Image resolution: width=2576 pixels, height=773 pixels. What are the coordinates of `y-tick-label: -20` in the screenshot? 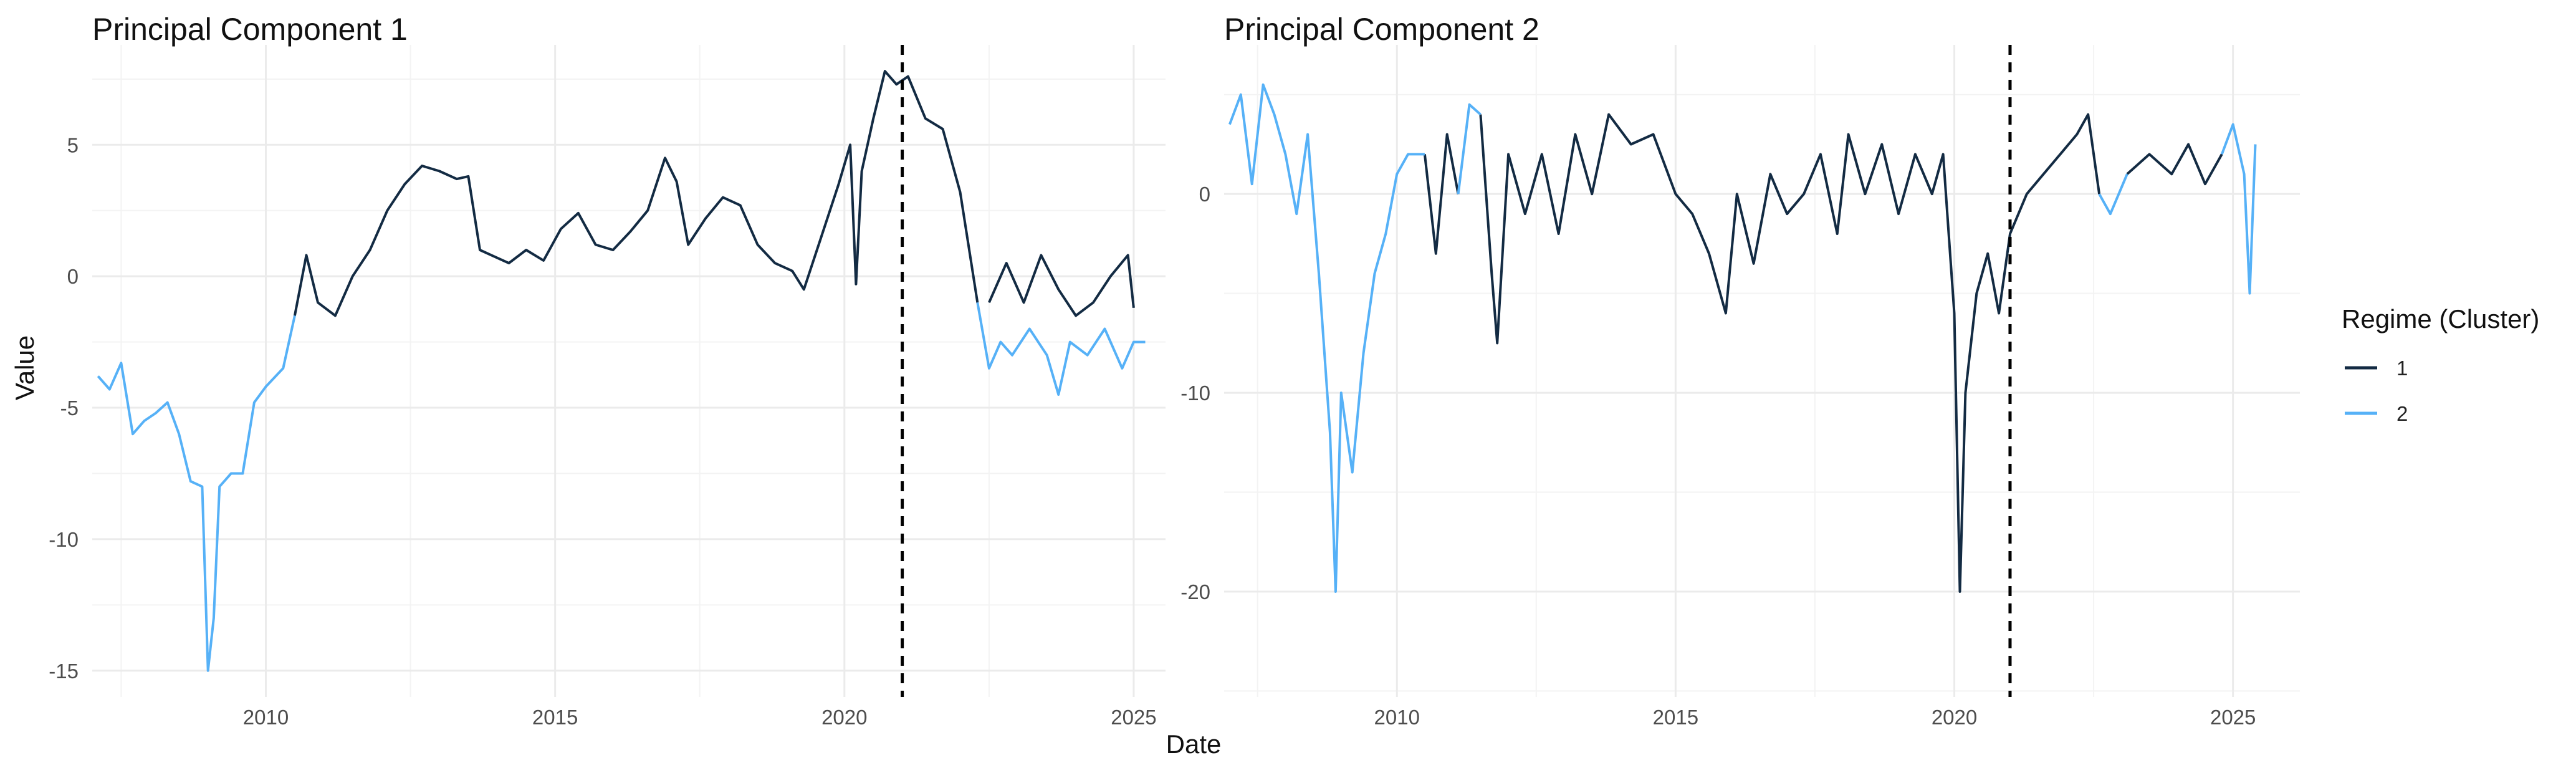 It's located at (1195, 592).